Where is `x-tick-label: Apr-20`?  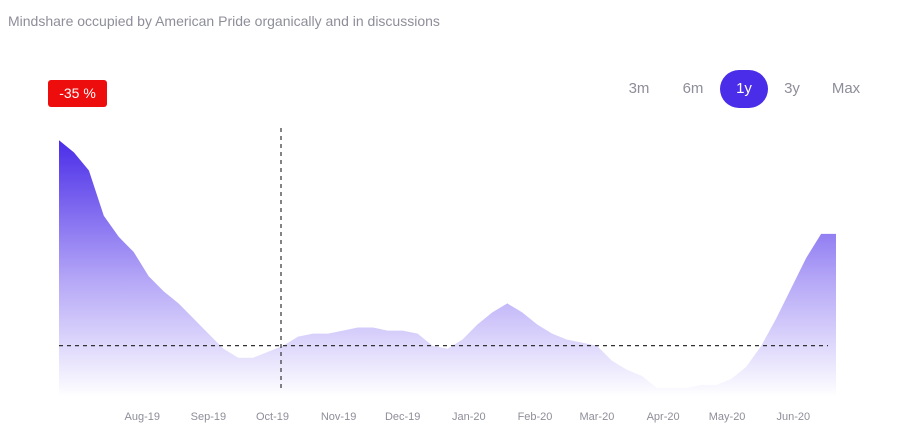 x-tick-label: Apr-20 is located at coordinates (663, 417).